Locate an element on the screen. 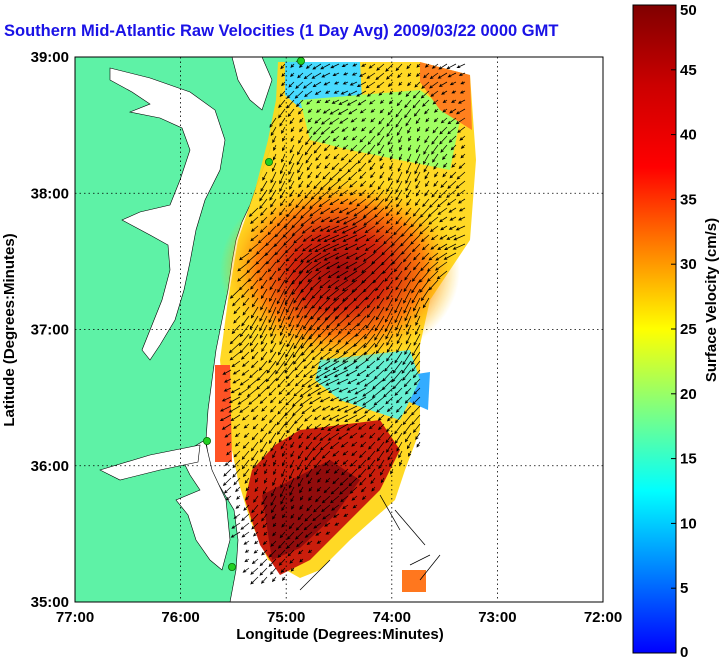  x-axis-label: Longitude (Degrees:Minutes) is located at coordinates (340, 634).